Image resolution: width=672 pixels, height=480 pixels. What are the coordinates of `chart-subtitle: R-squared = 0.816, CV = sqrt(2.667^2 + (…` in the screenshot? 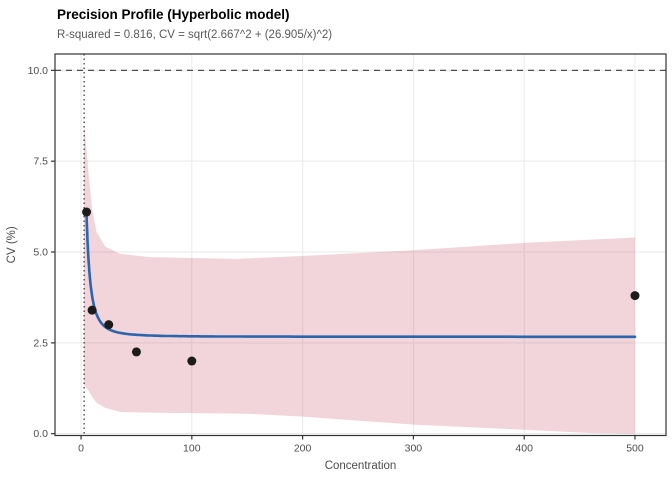 It's located at (195, 35).